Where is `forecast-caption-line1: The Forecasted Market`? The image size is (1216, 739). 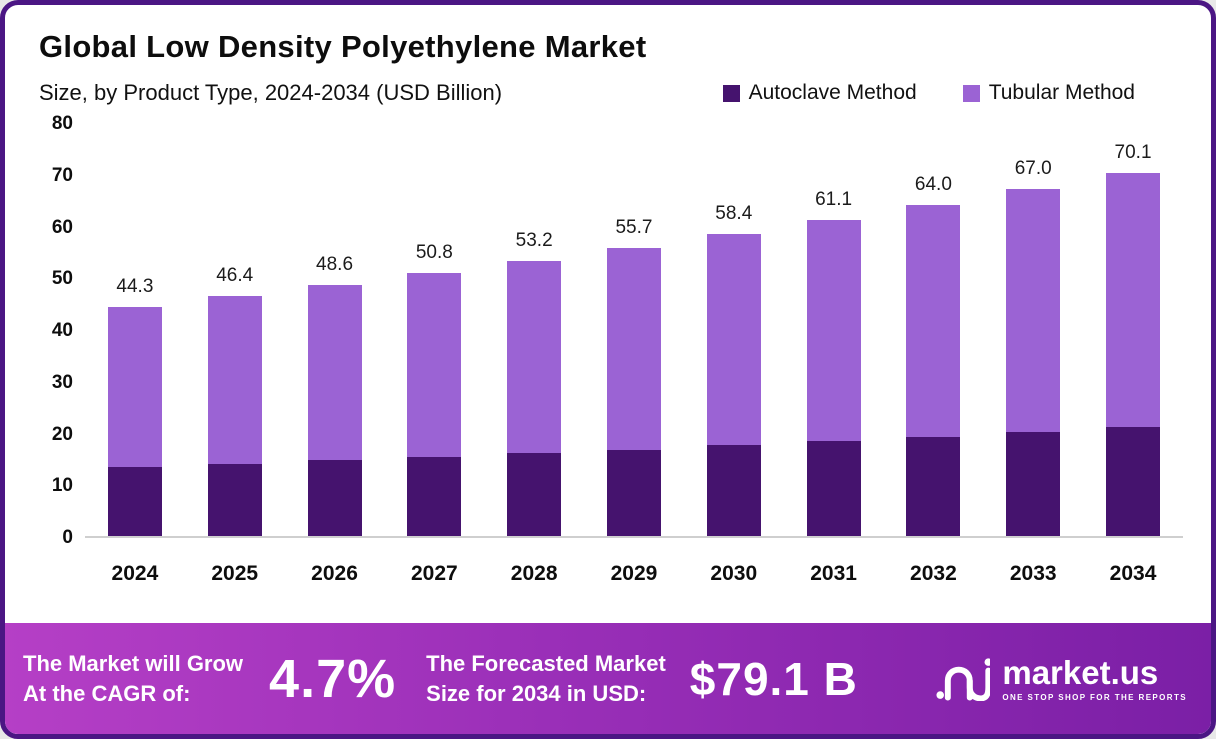 forecast-caption-line1: The Forecasted Market is located at coordinates (546, 663).